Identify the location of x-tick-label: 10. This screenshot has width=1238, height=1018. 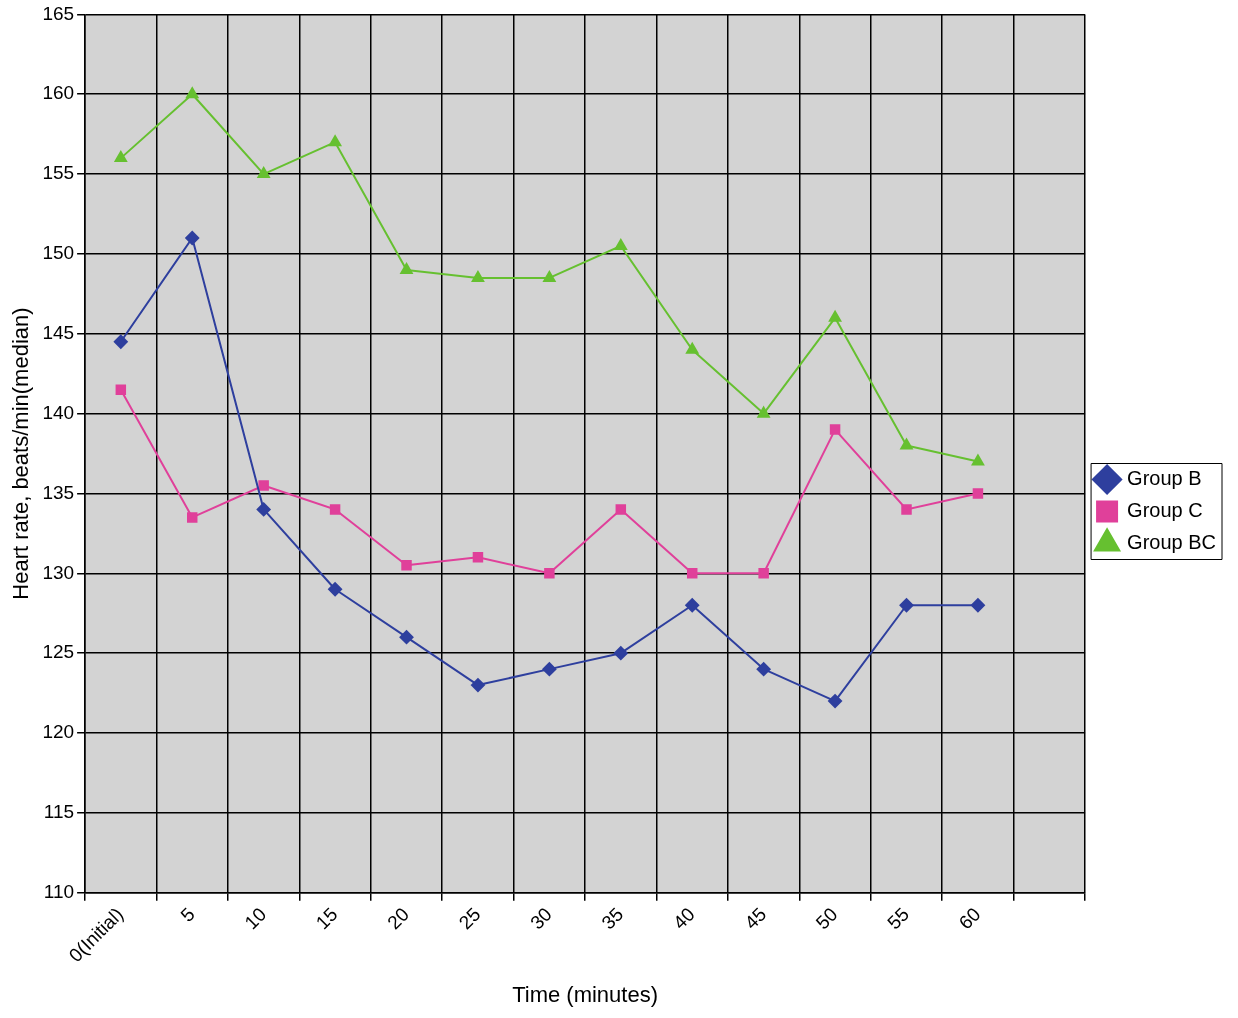
(255, 918).